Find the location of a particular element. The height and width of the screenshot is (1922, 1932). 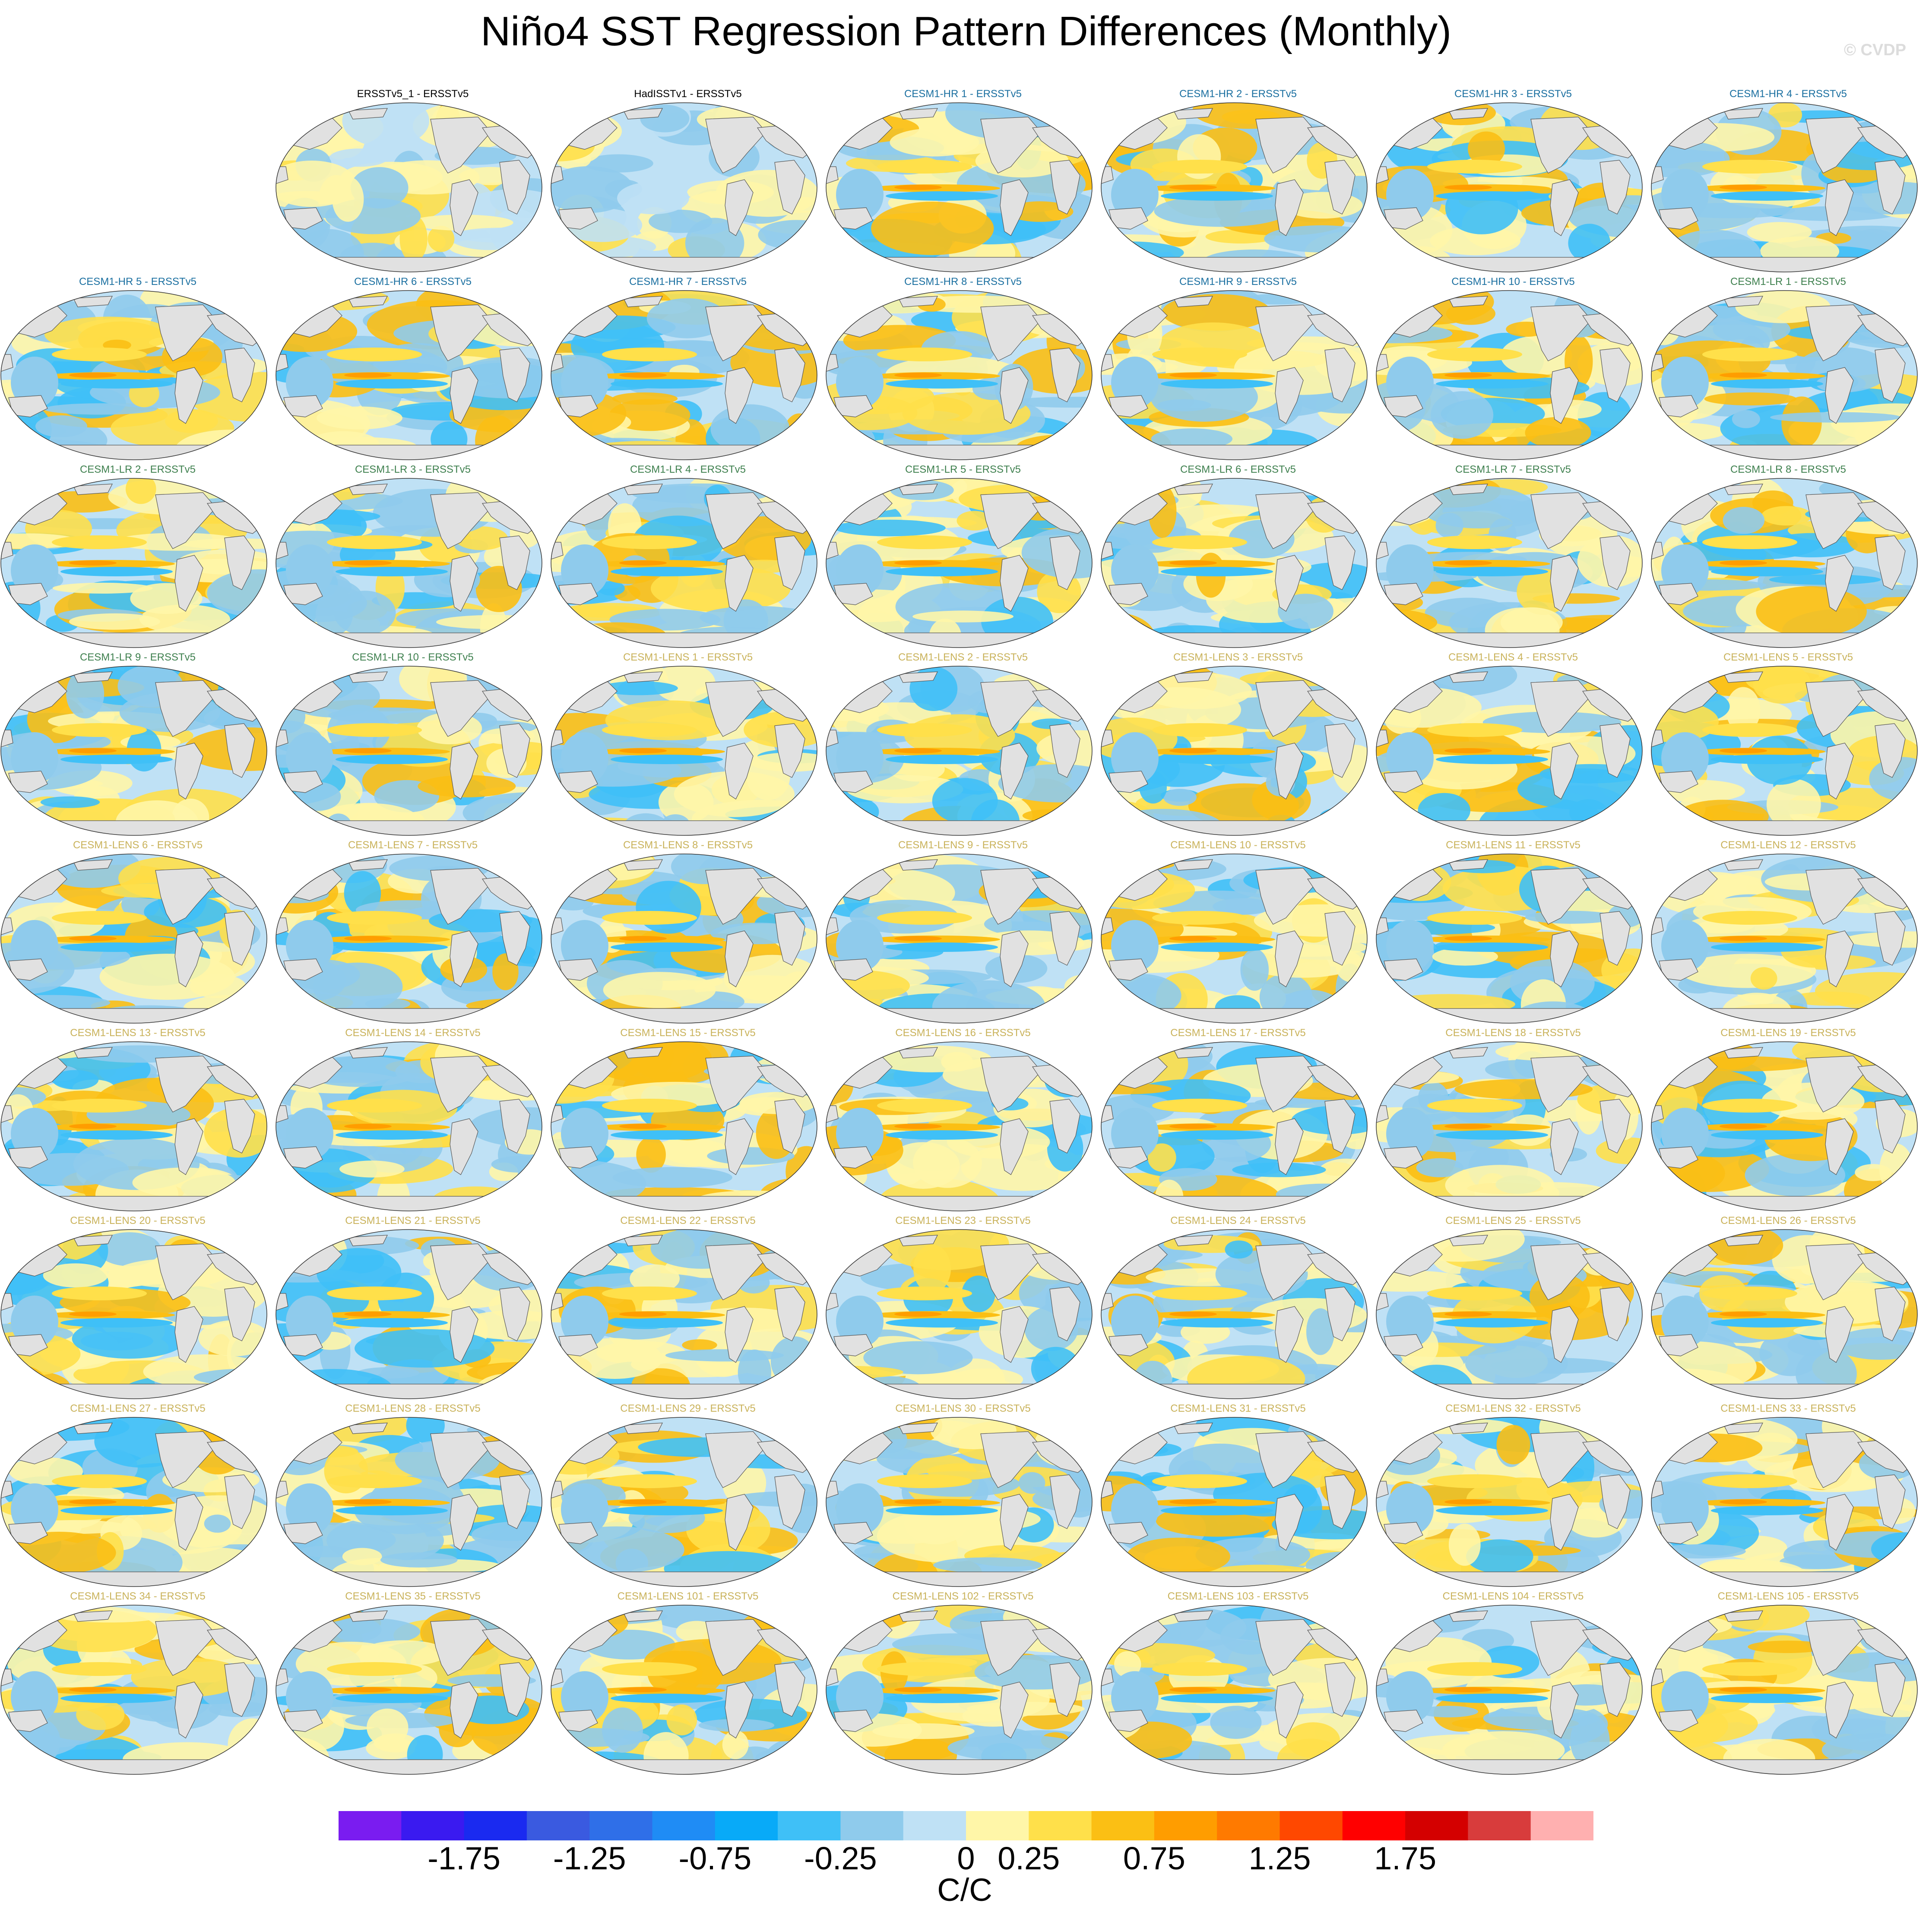

map-panel: CESM1-LR 3 - ERSSTv5 is located at coordinates (413, 557).